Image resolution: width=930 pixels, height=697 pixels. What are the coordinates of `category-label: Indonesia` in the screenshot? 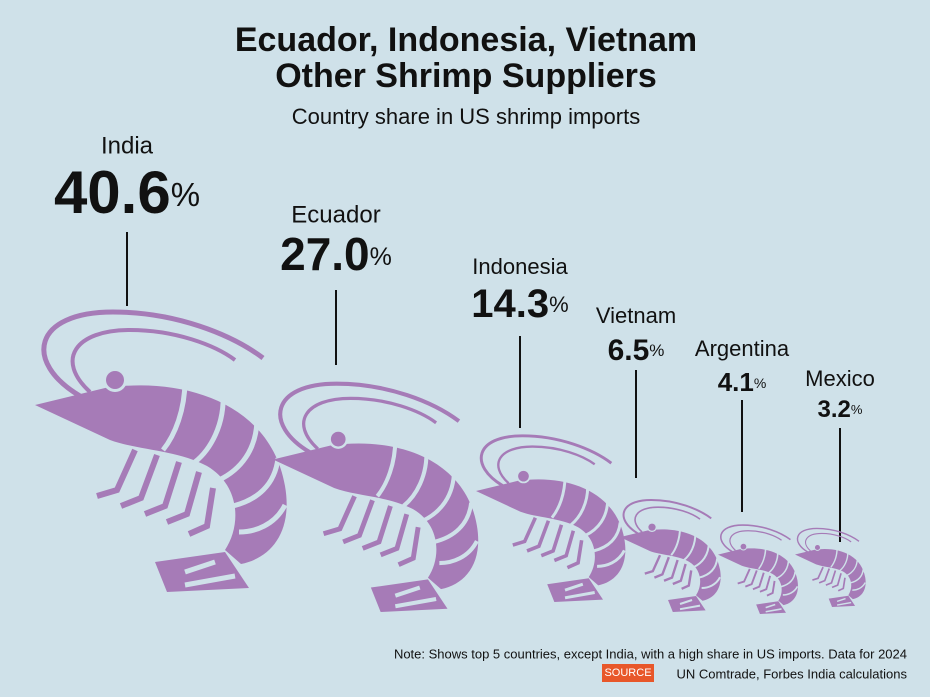 It's located at (520, 266).